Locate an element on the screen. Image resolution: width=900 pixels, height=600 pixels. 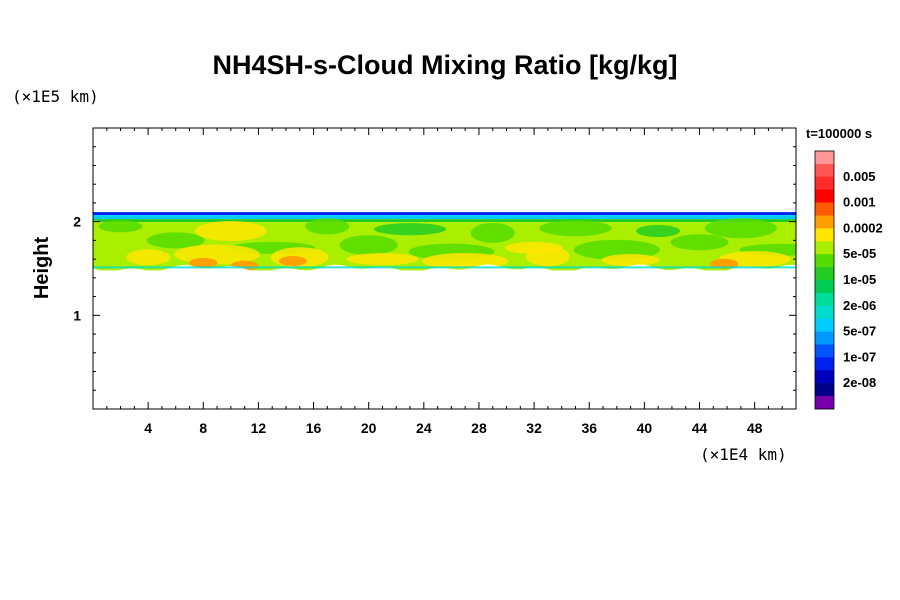
cloud-layer is located at coordinates (444, 245).